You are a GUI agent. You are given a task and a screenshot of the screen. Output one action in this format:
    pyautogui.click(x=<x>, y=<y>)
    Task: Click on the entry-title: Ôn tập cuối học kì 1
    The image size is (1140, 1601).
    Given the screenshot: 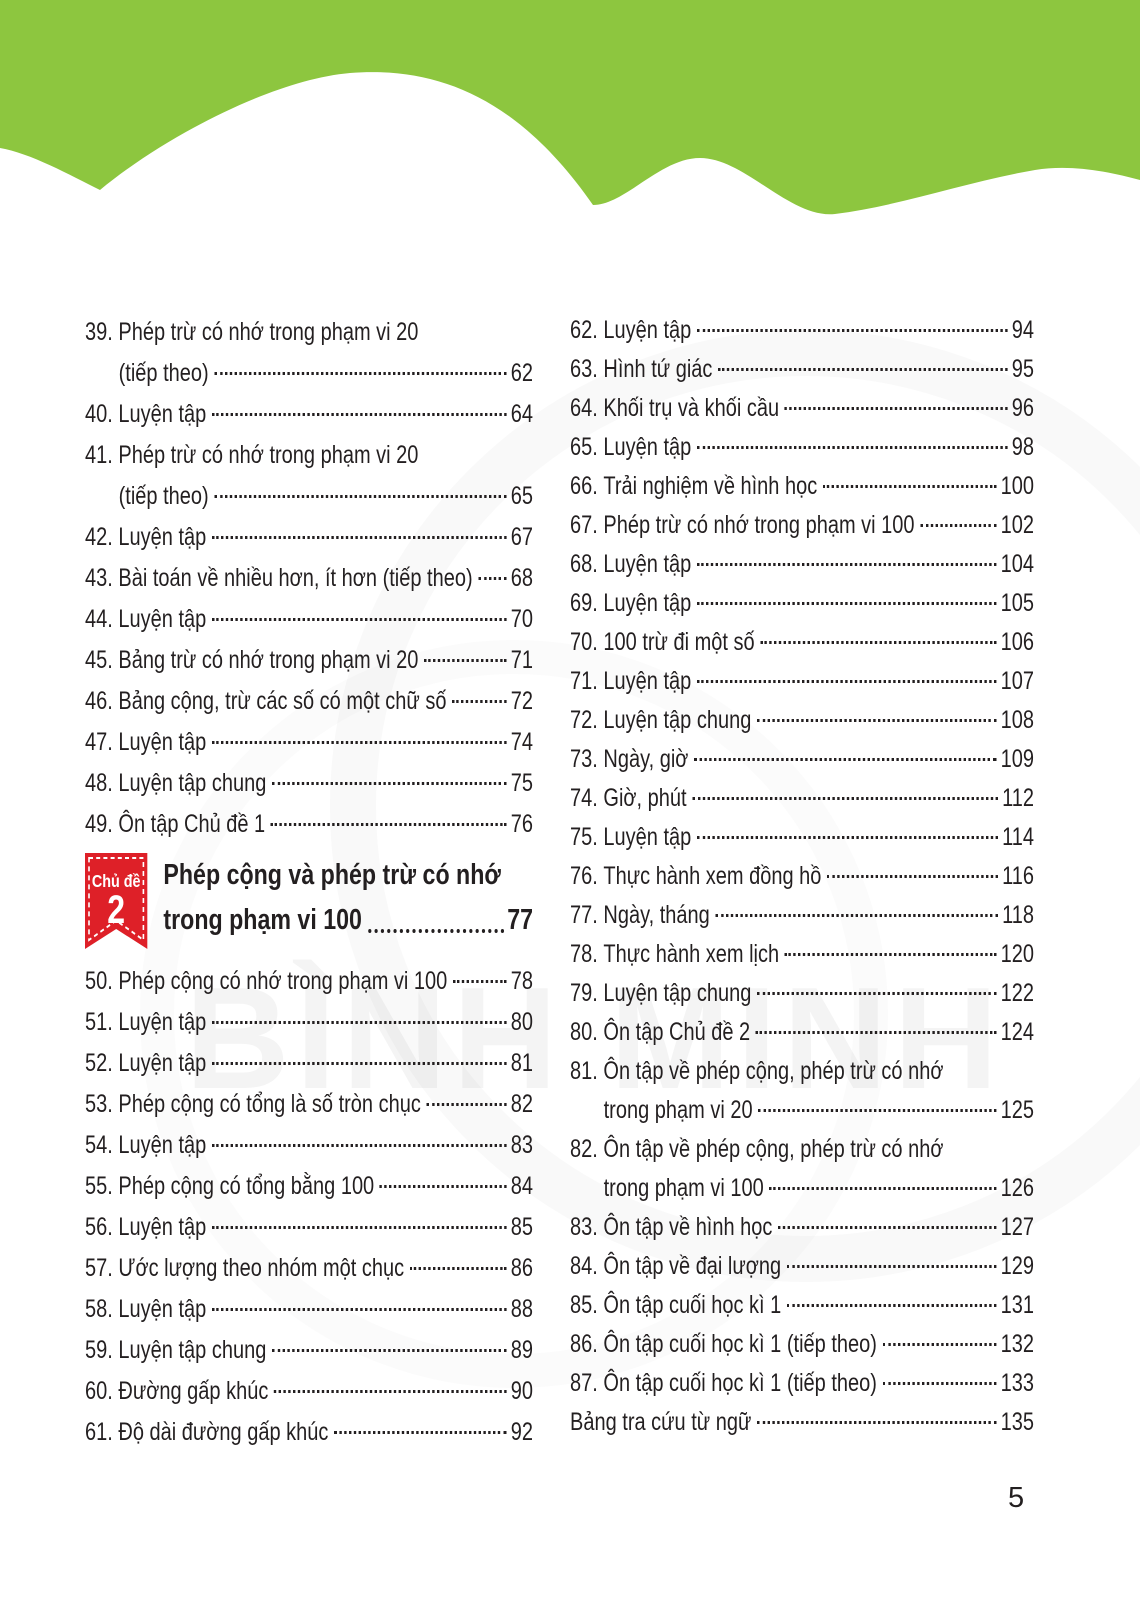 What is the action you would take?
    pyautogui.click(x=692, y=1304)
    